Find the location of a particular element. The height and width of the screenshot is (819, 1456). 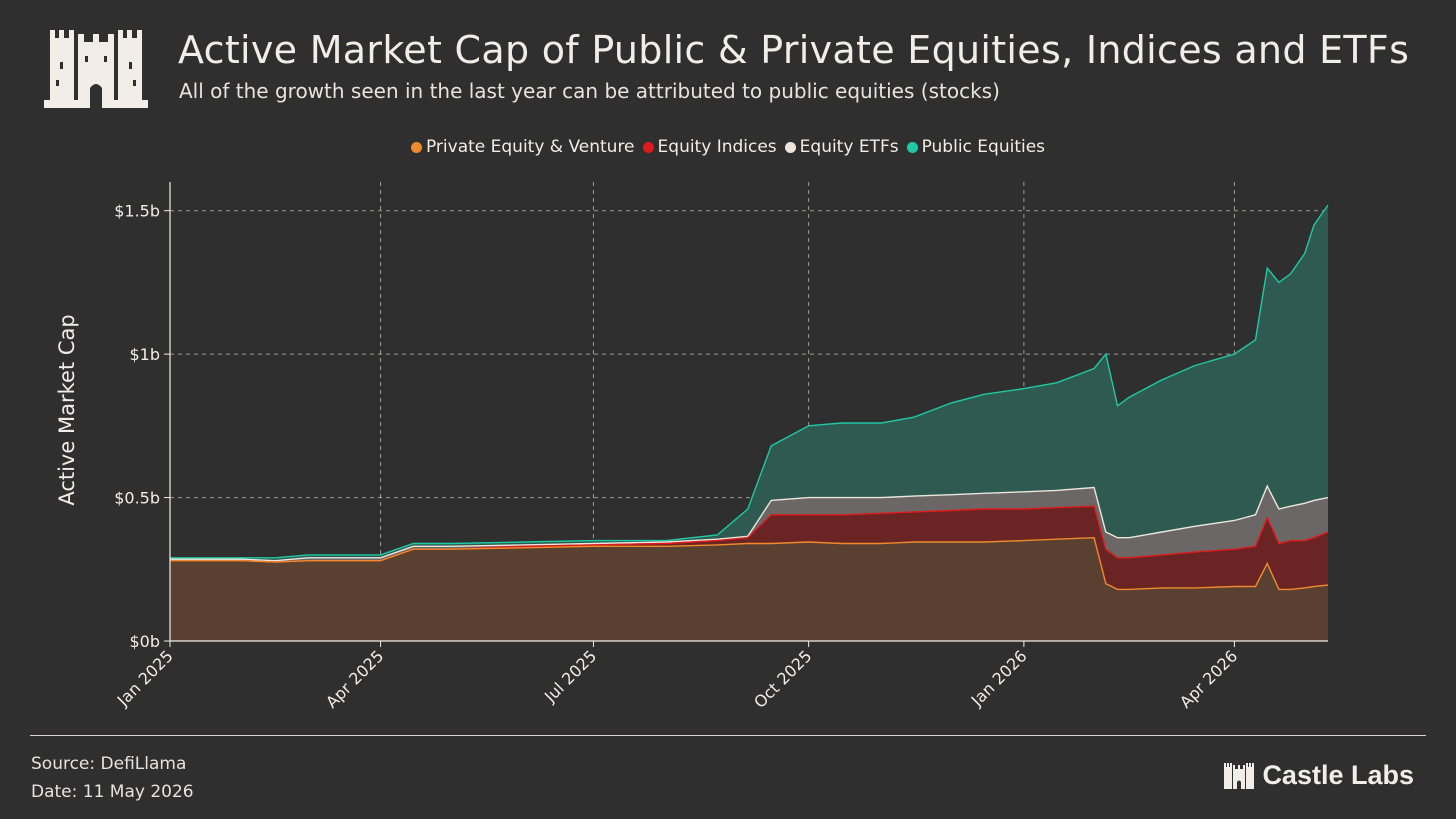

legend-label-public-equities: Public Equities is located at coordinates (983, 147).